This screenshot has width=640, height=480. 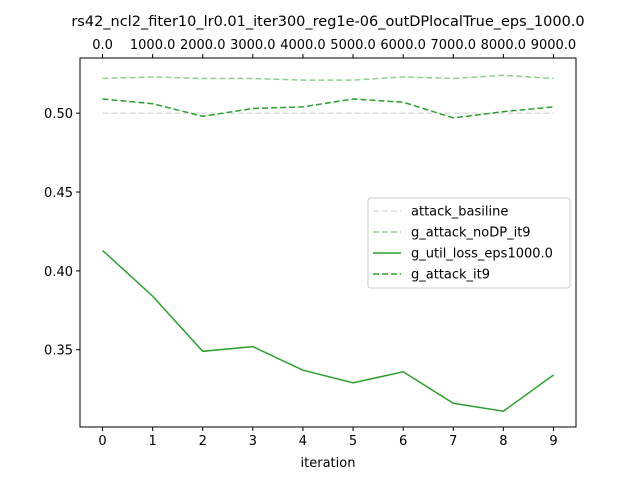 What do you see at coordinates (303, 45) in the screenshot?
I see `top-tick-label: 4000.0` at bounding box center [303, 45].